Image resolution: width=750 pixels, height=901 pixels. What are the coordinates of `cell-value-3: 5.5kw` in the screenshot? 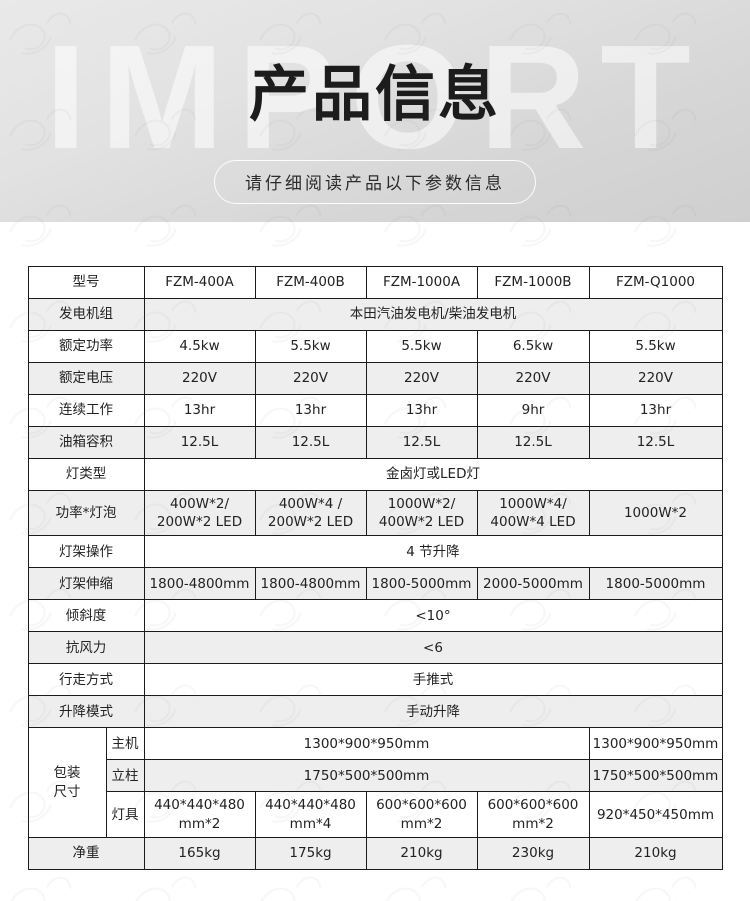 It's located at (421, 346).